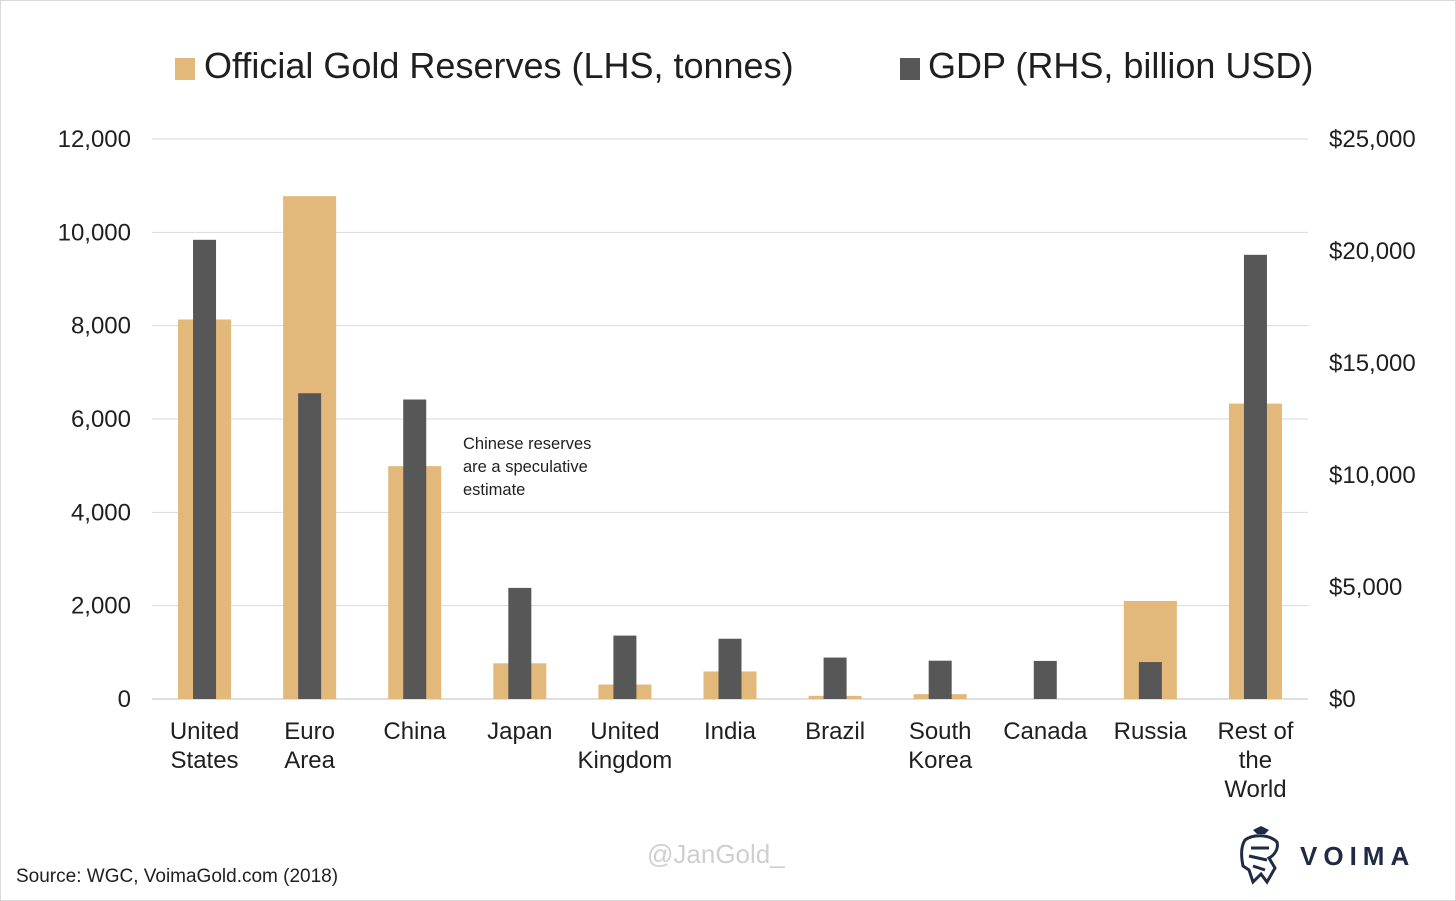 This screenshot has width=1456, height=901. I want to click on right-tick-label: $15,000, so click(1372, 363).